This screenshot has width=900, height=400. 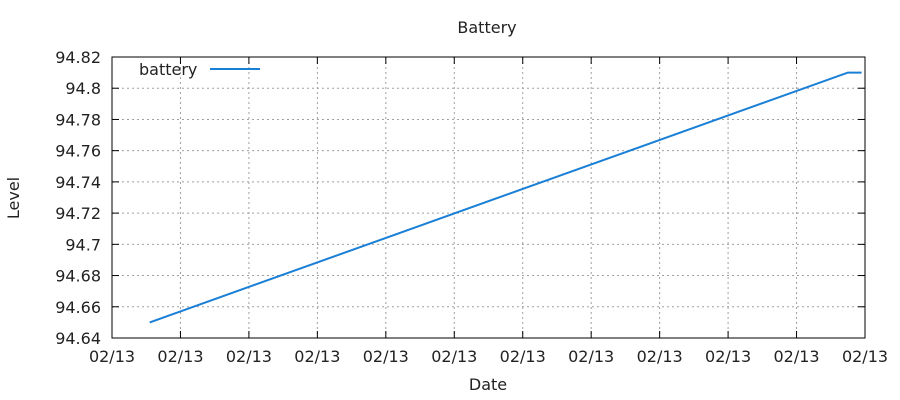 I want to click on legend-label-battery: battery, so click(x=168, y=69).